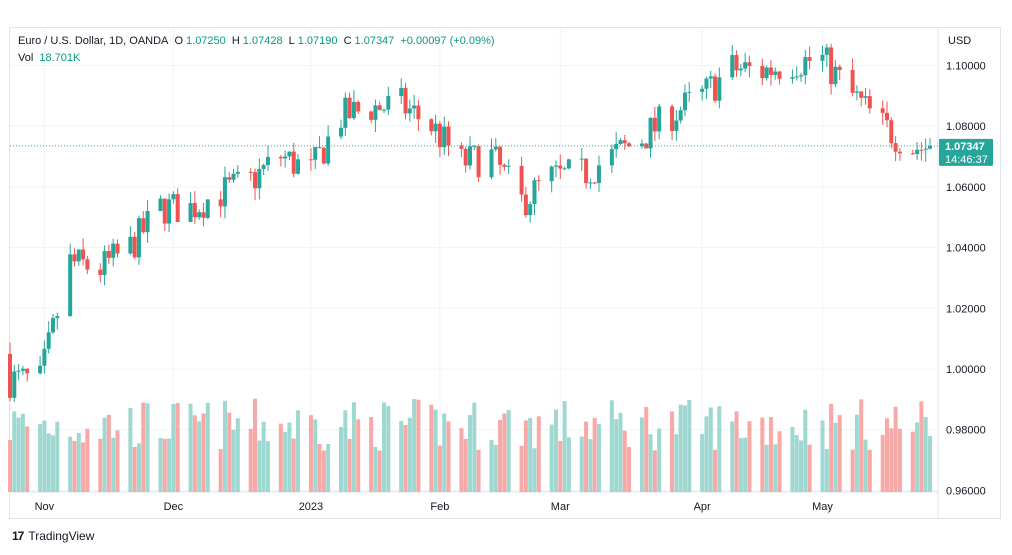 This screenshot has height=555, width=1012. What do you see at coordinates (447, 41) in the screenshot?
I see `legend-change: +0.00097 (+0.09%)` at bounding box center [447, 41].